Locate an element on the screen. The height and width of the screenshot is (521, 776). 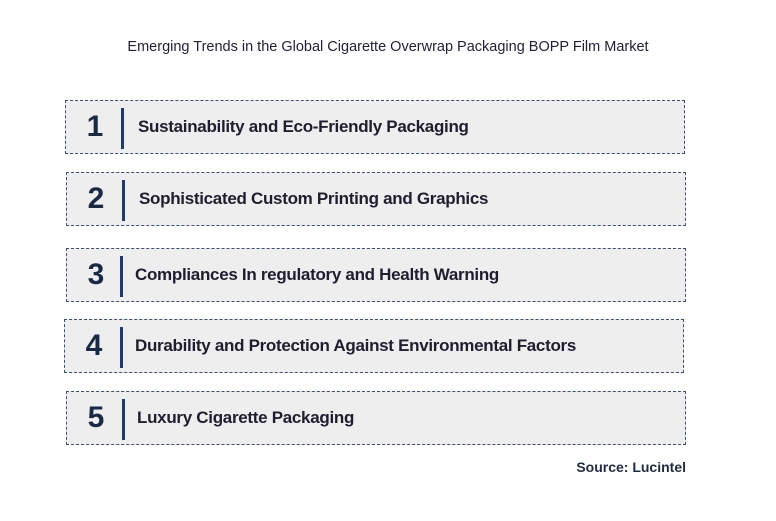
trend-number: 1 is located at coordinates (95, 126).